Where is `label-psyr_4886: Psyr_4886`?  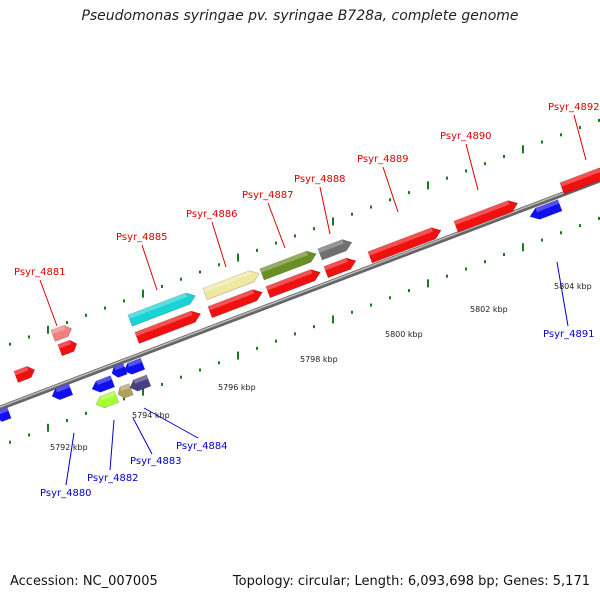 label-psyr_4886: Psyr_4886 is located at coordinates (212, 214).